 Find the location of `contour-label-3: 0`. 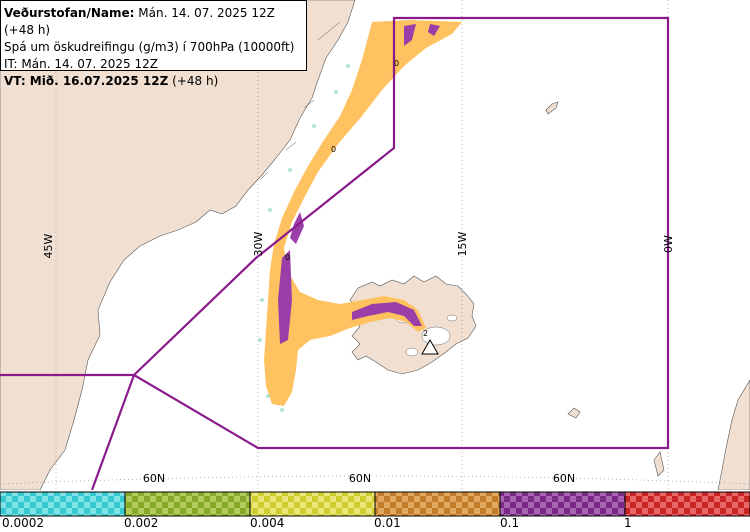

contour-label-3: 0 is located at coordinates (287, 257).